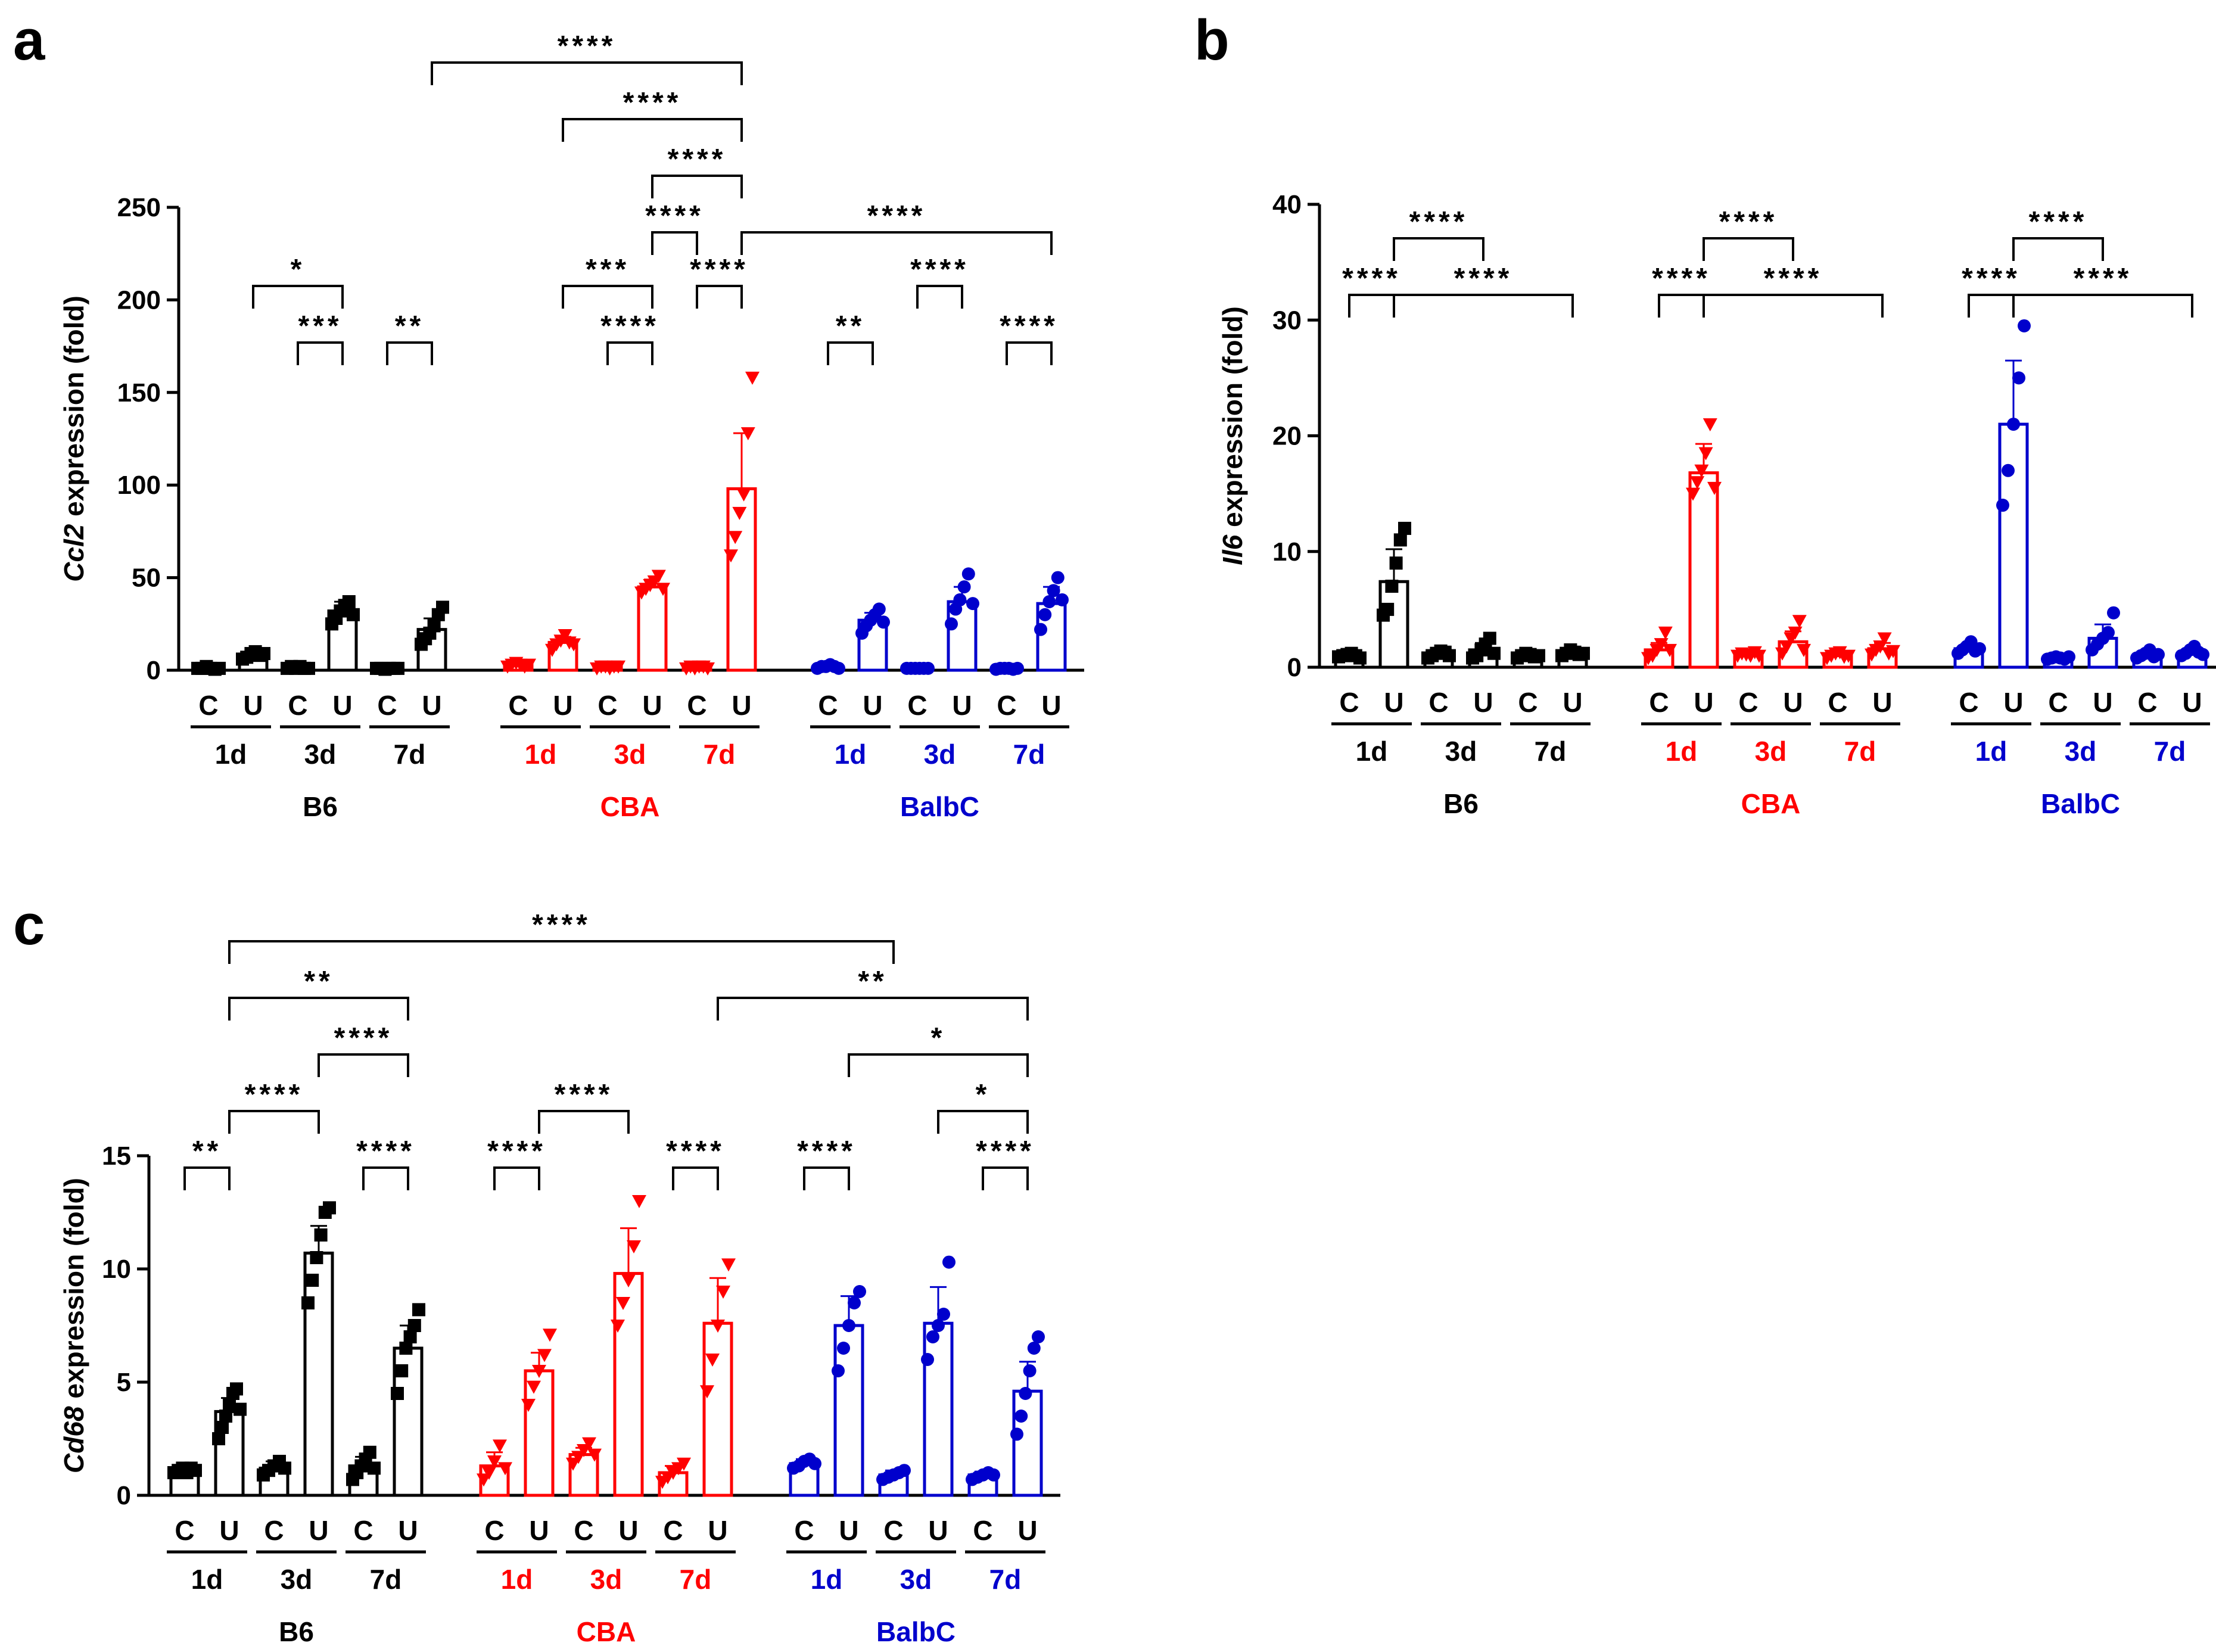 The width and height of the screenshot is (2216, 1652). What do you see at coordinates (939, 806) in the screenshot?
I see `strain-label: BalbC` at bounding box center [939, 806].